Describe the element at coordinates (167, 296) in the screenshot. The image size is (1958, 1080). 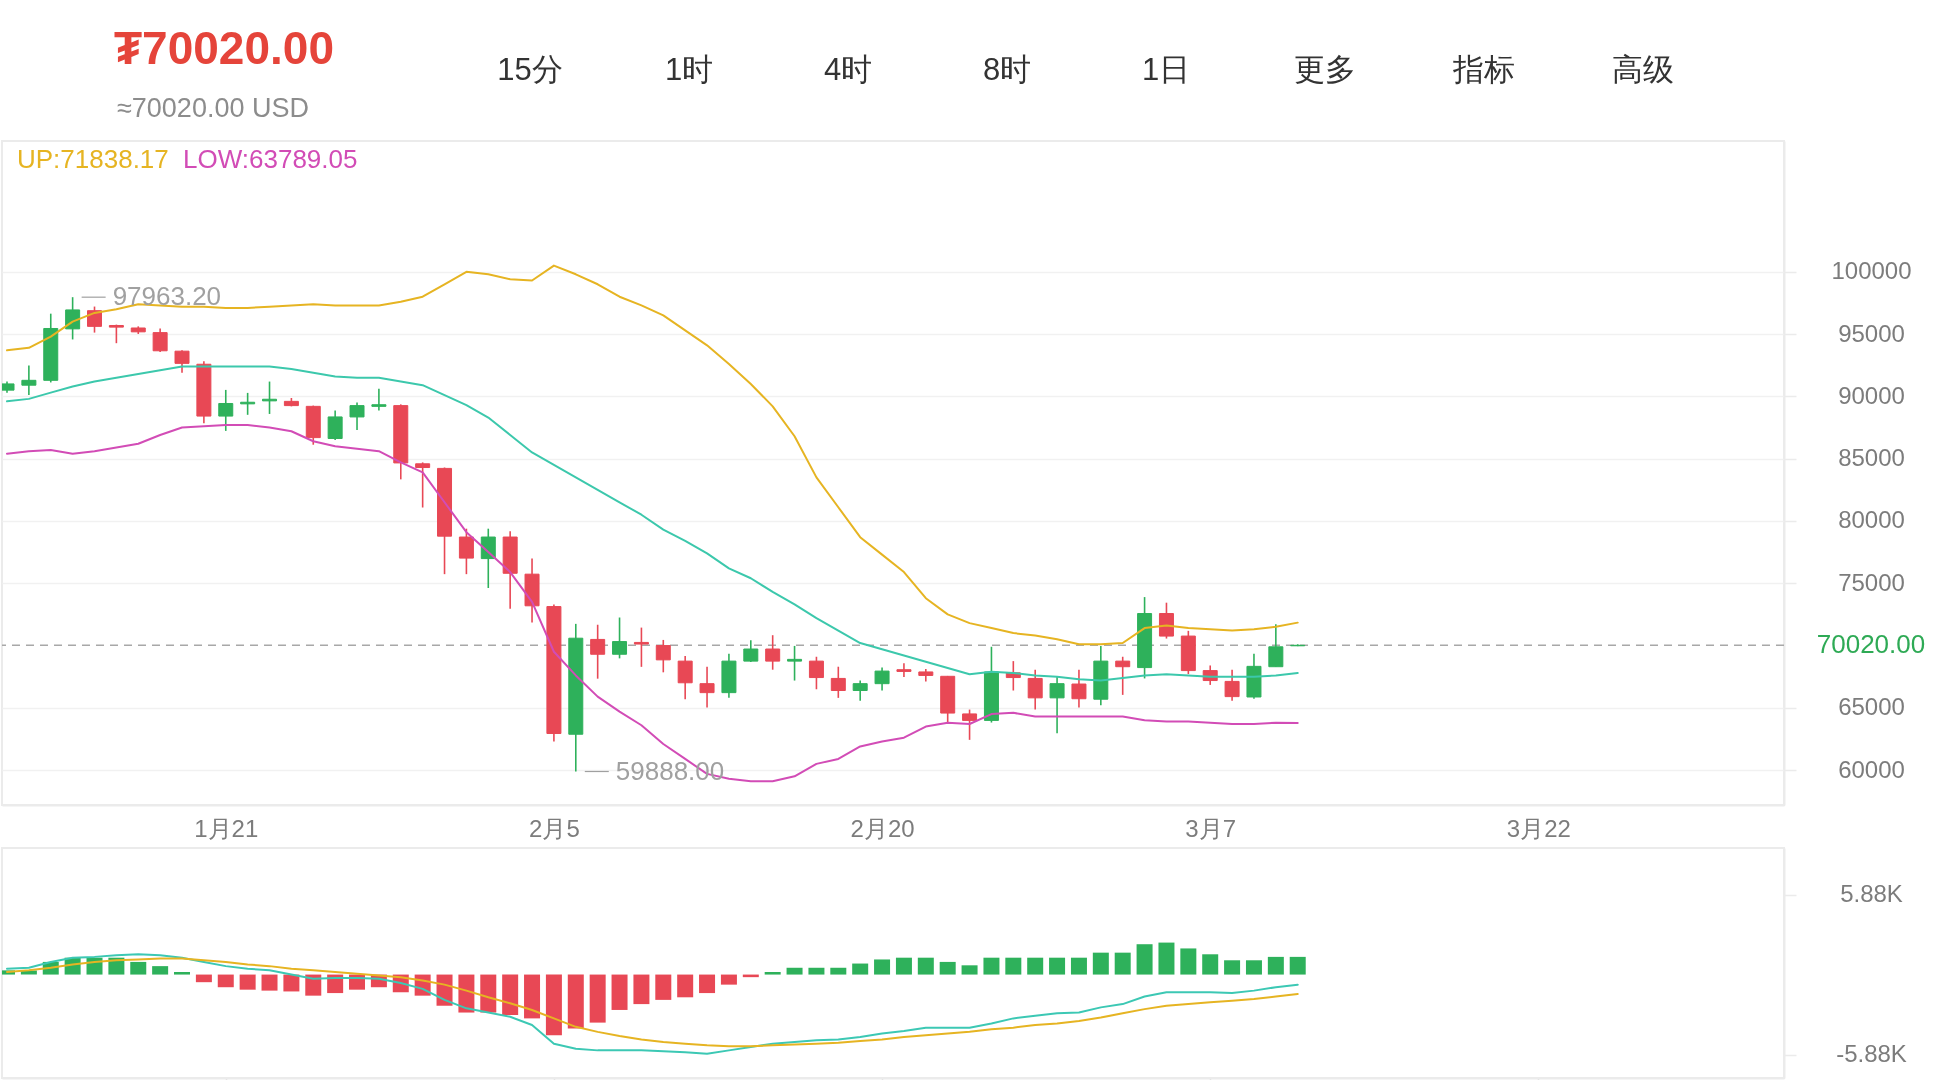
I see `annotation: 97963.20` at that location.